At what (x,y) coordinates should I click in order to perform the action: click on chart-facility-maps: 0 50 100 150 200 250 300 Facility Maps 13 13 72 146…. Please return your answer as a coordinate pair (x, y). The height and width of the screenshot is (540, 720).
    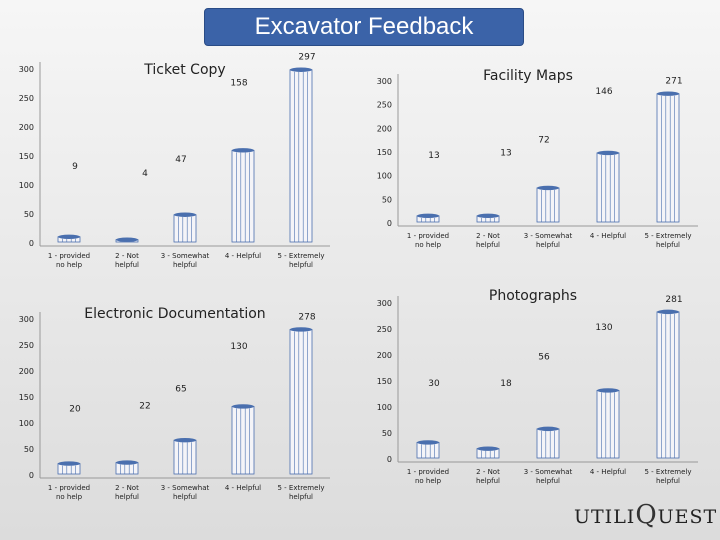
    Looking at the image, I should click on (537, 158).